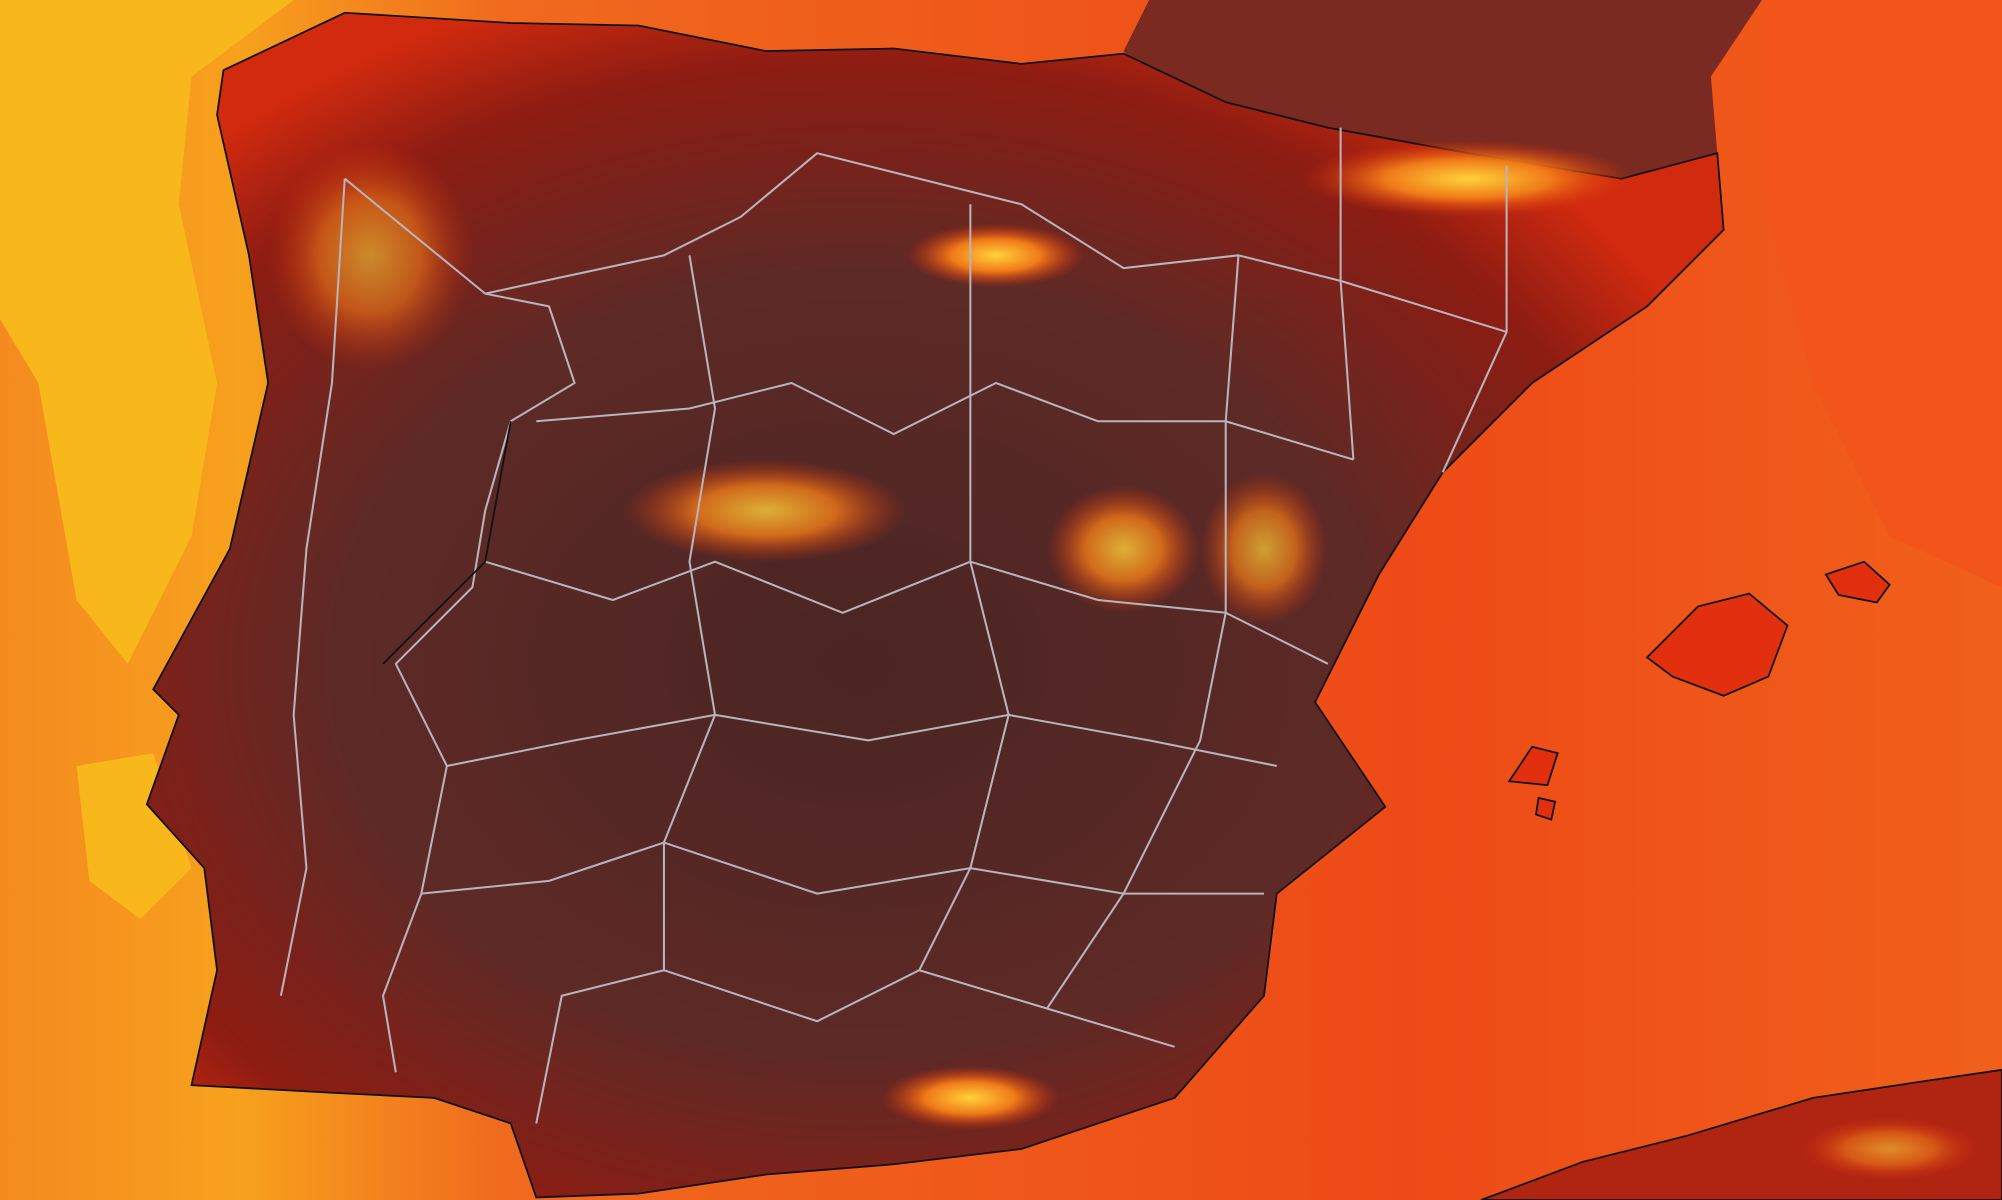 This screenshot has height=1200, width=2002. What do you see at coordinates (1717, 644) in the screenshot?
I see `mallorca` at bounding box center [1717, 644].